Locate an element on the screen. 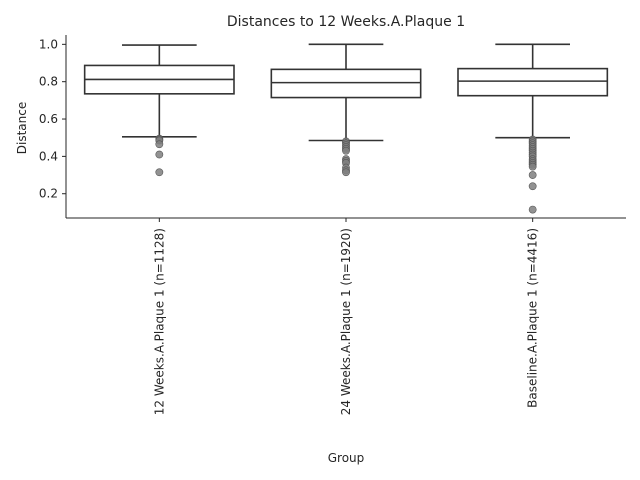  y-tick-label: 1.0 is located at coordinates (48, 44).